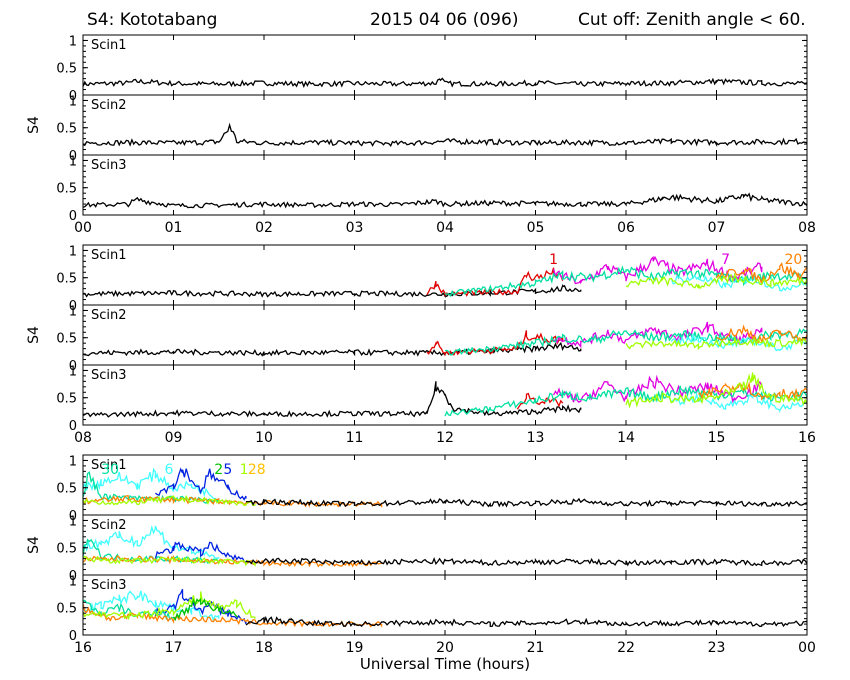 This screenshot has width=850, height=680. Describe the element at coordinates (445, 438) in the screenshot. I see `x-tick-label: 12` at that location.